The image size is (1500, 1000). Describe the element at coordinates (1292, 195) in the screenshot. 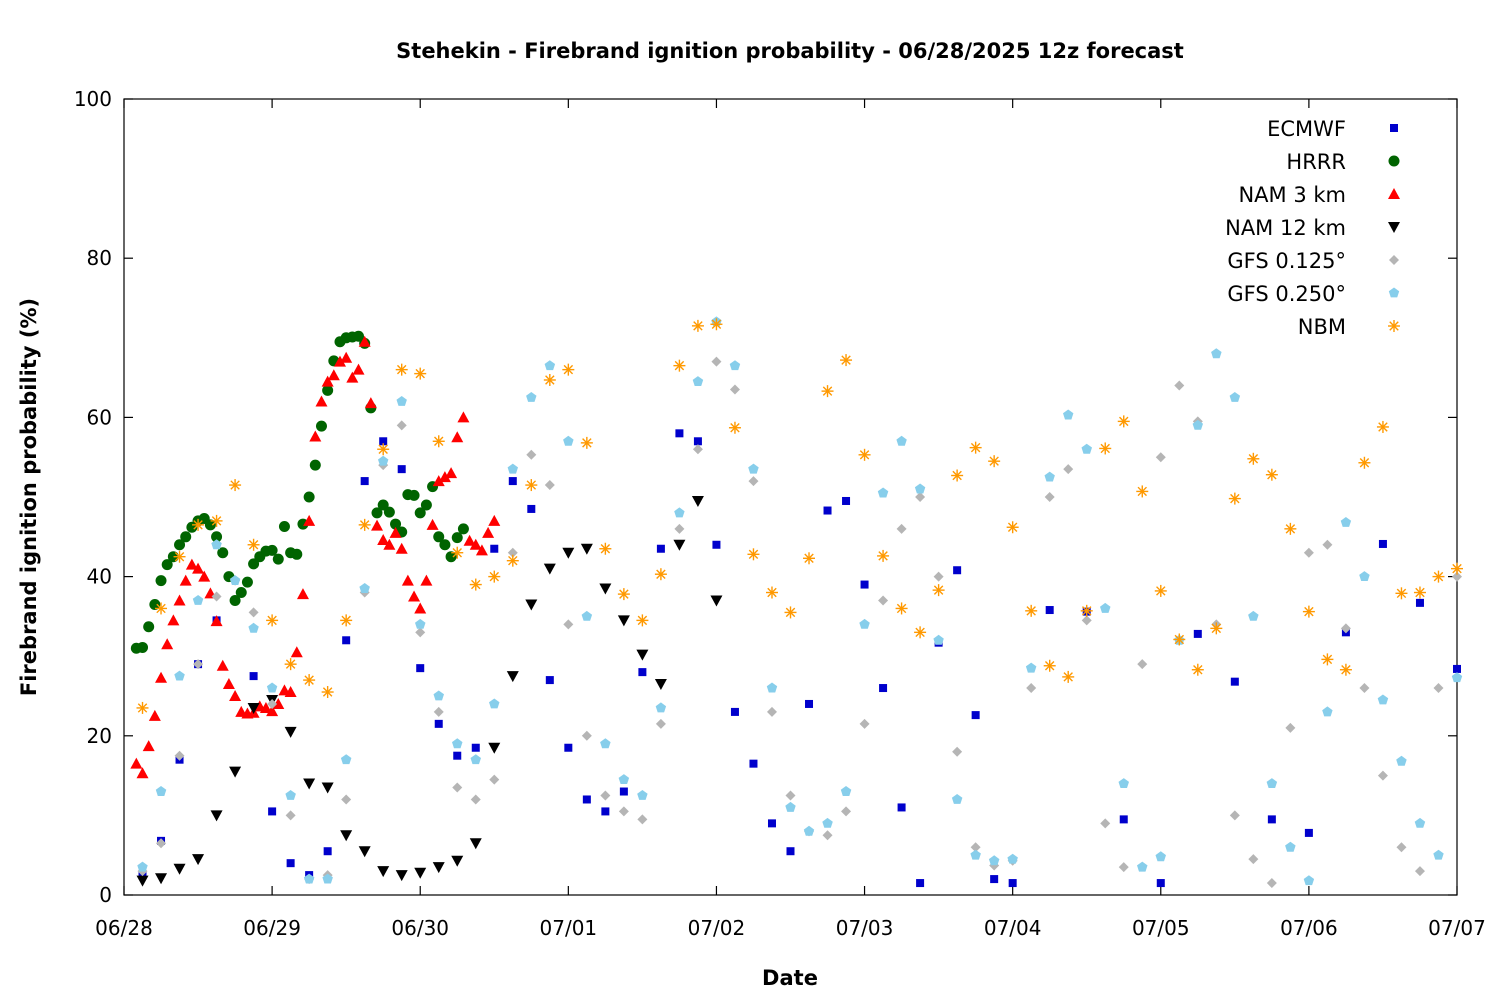

I see `legend-label: NAM 3 km` at that location.